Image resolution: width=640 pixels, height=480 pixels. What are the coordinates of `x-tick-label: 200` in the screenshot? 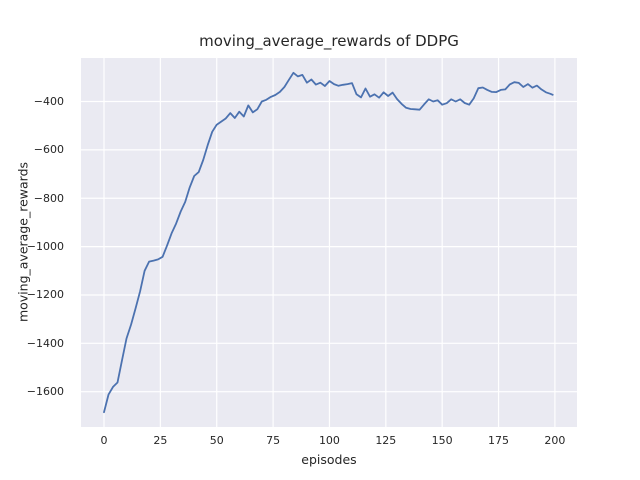 It's located at (555, 440).